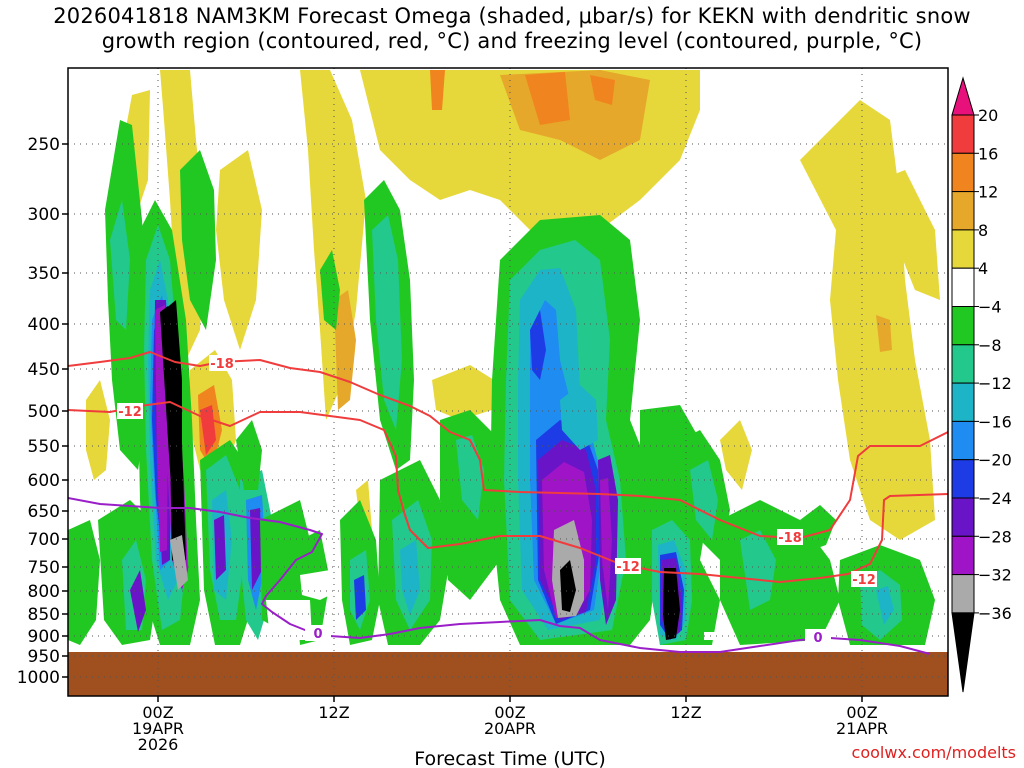 The width and height of the screenshot is (1024, 768). I want to click on y-tick-label: 900, so click(44, 637).